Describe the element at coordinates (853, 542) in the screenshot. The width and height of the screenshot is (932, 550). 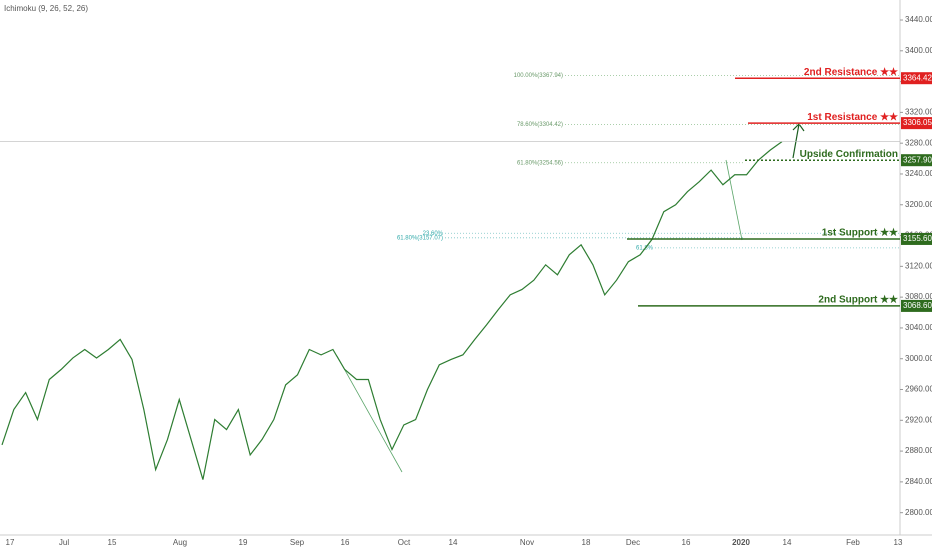
I see `x-tick-label: Feb` at that location.